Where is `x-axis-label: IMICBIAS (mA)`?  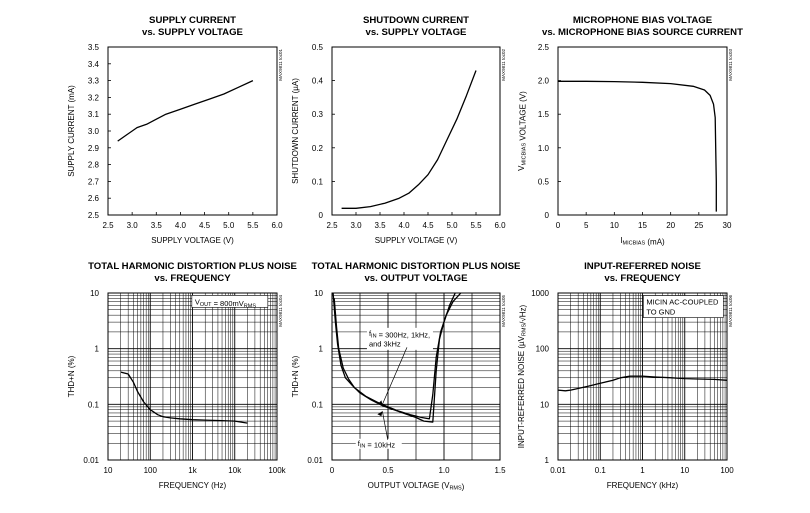 x-axis-label: IMICBIAS (mA) is located at coordinates (642, 241).